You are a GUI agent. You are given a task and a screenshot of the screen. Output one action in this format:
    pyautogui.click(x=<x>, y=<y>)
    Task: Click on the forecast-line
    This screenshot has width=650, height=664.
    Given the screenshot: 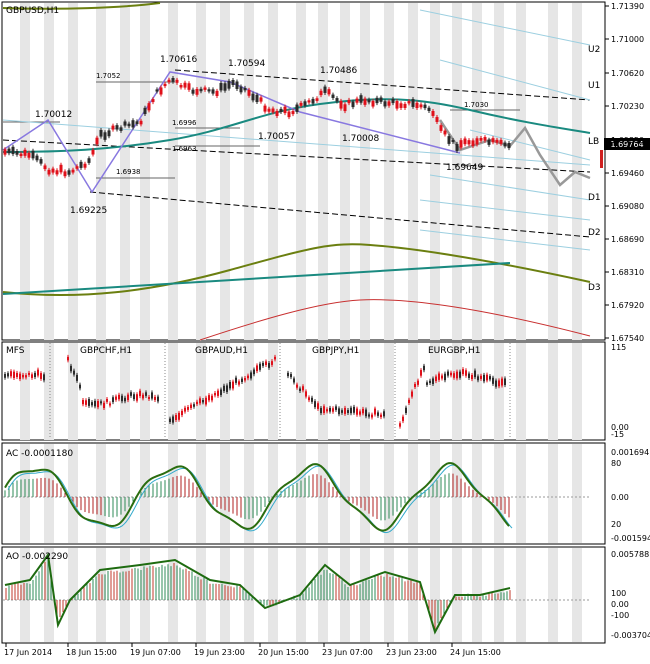 What is the action you would take?
    pyautogui.click(x=514, y=153)
    